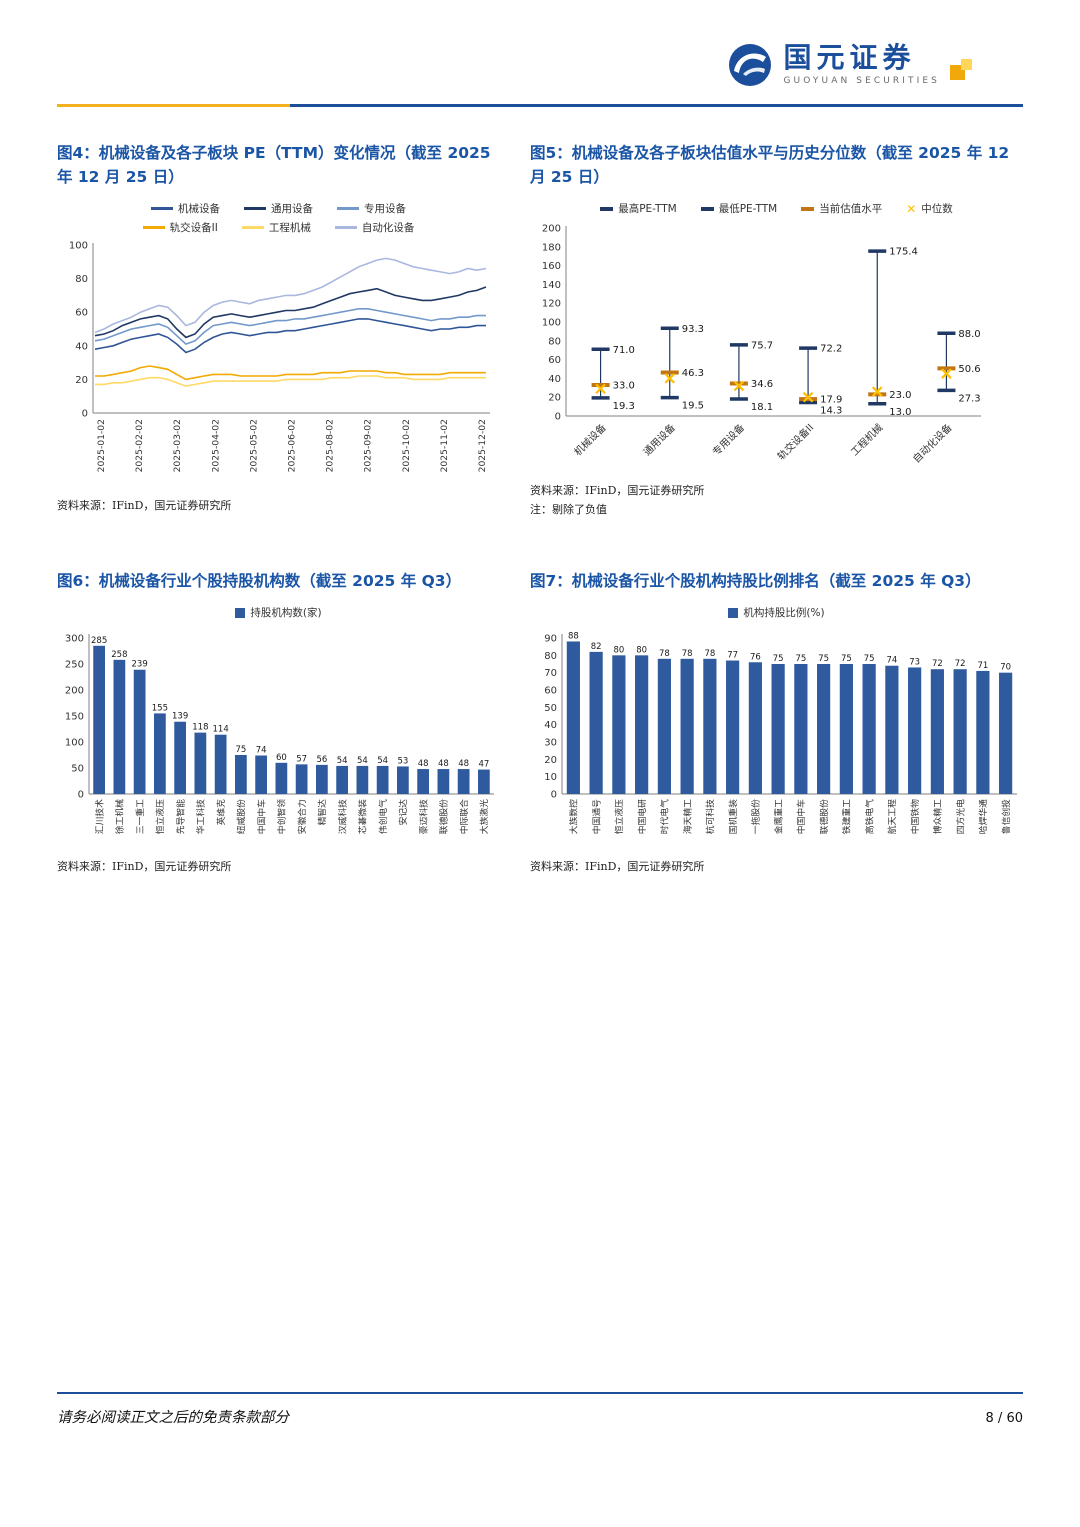  Describe the element at coordinates (221, 812) in the screenshot. I see `svg-text: 英维克` at that location.